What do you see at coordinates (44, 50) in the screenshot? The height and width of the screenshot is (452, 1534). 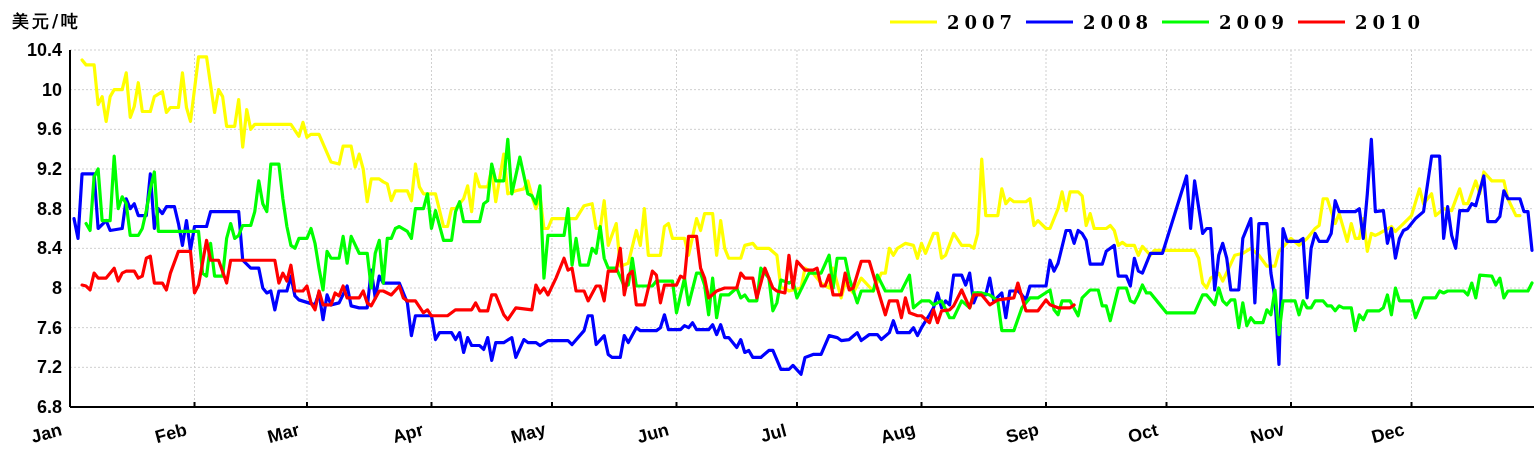 I see `y-tick-label: 10.4` at bounding box center [44, 50].